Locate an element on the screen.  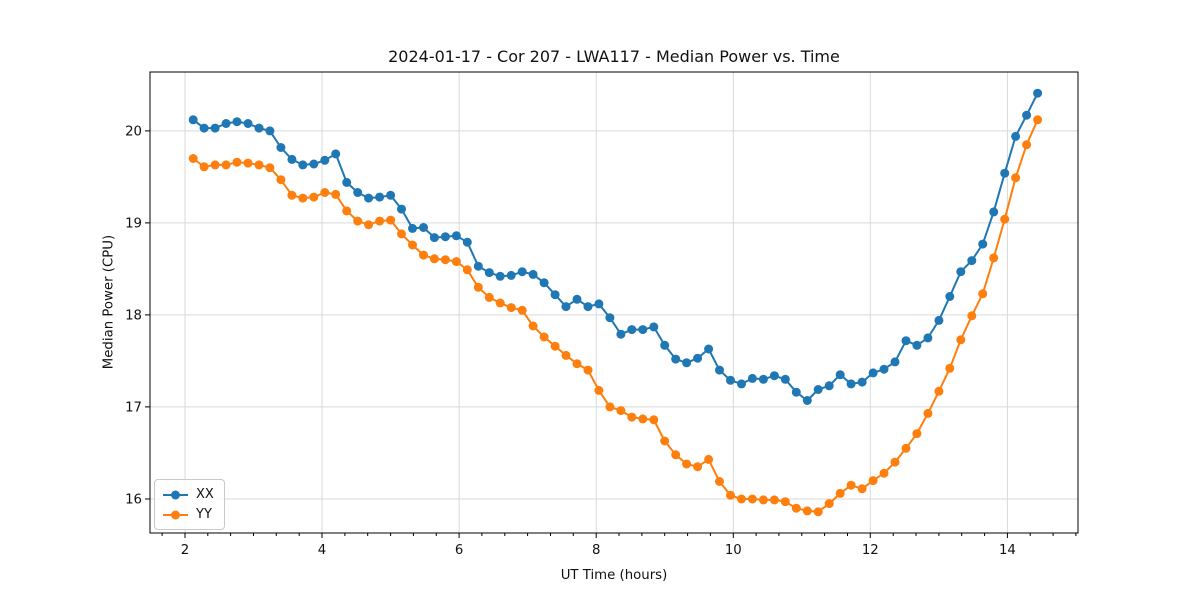
y-tick-label: 16 is located at coordinates (133, 500).